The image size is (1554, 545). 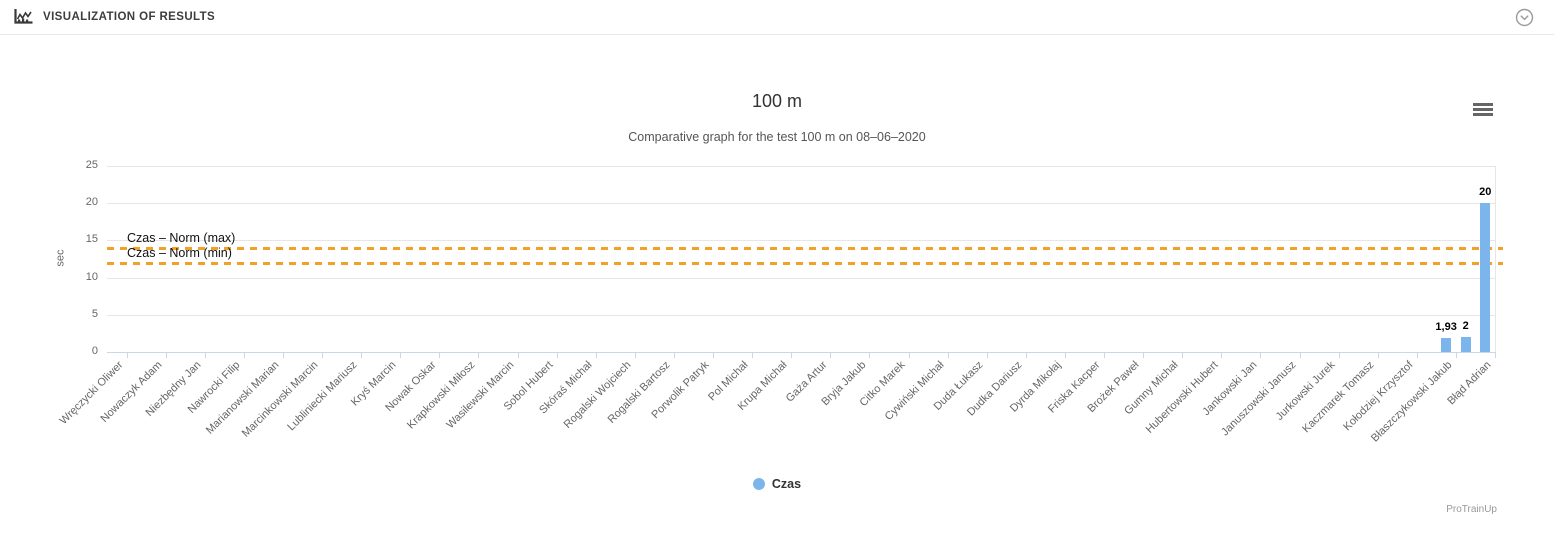 What do you see at coordinates (777, 17) in the screenshot?
I see `panel-header: VISUALIZATION OF RESULTS` at bounding box center [777, 17].